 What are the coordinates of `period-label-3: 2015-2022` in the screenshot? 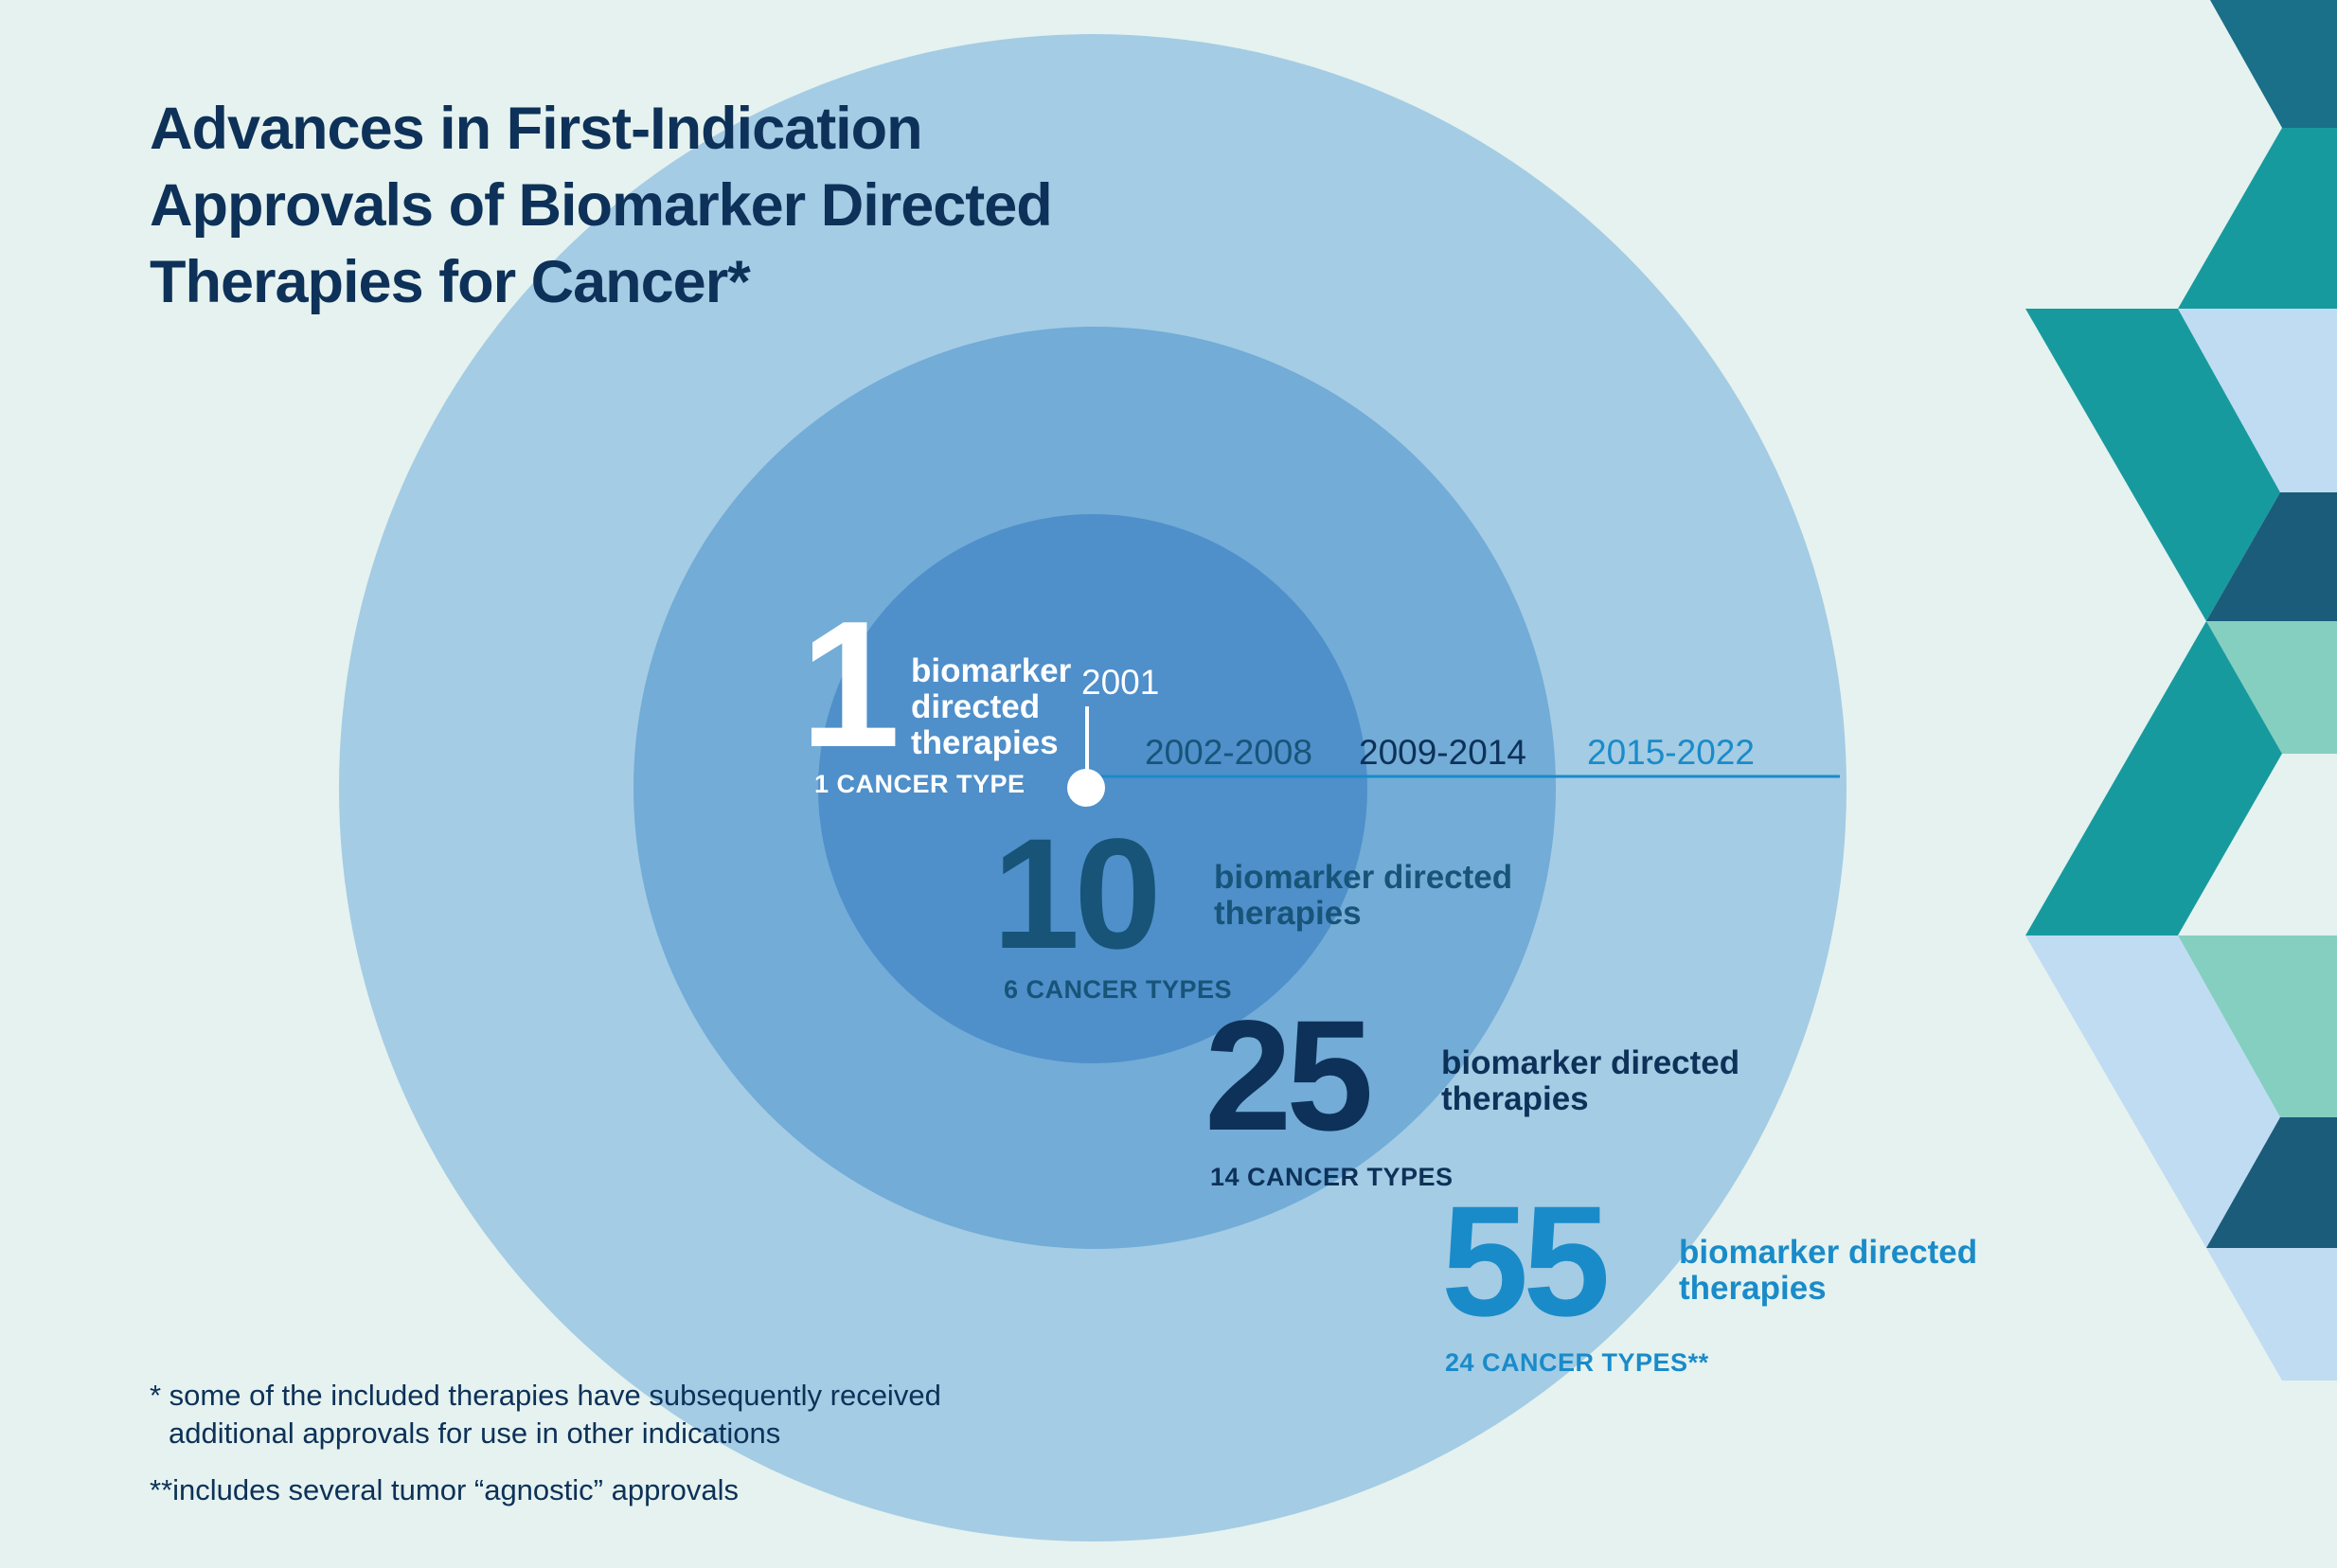 It's located at (1671, 752).